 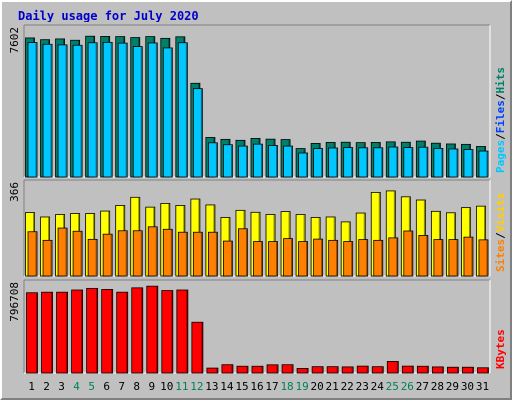 What do you see at coordinates (392, 386) in the screenshot?
I see `x-tick-day-25: 25` at bounding box center [392, 386].